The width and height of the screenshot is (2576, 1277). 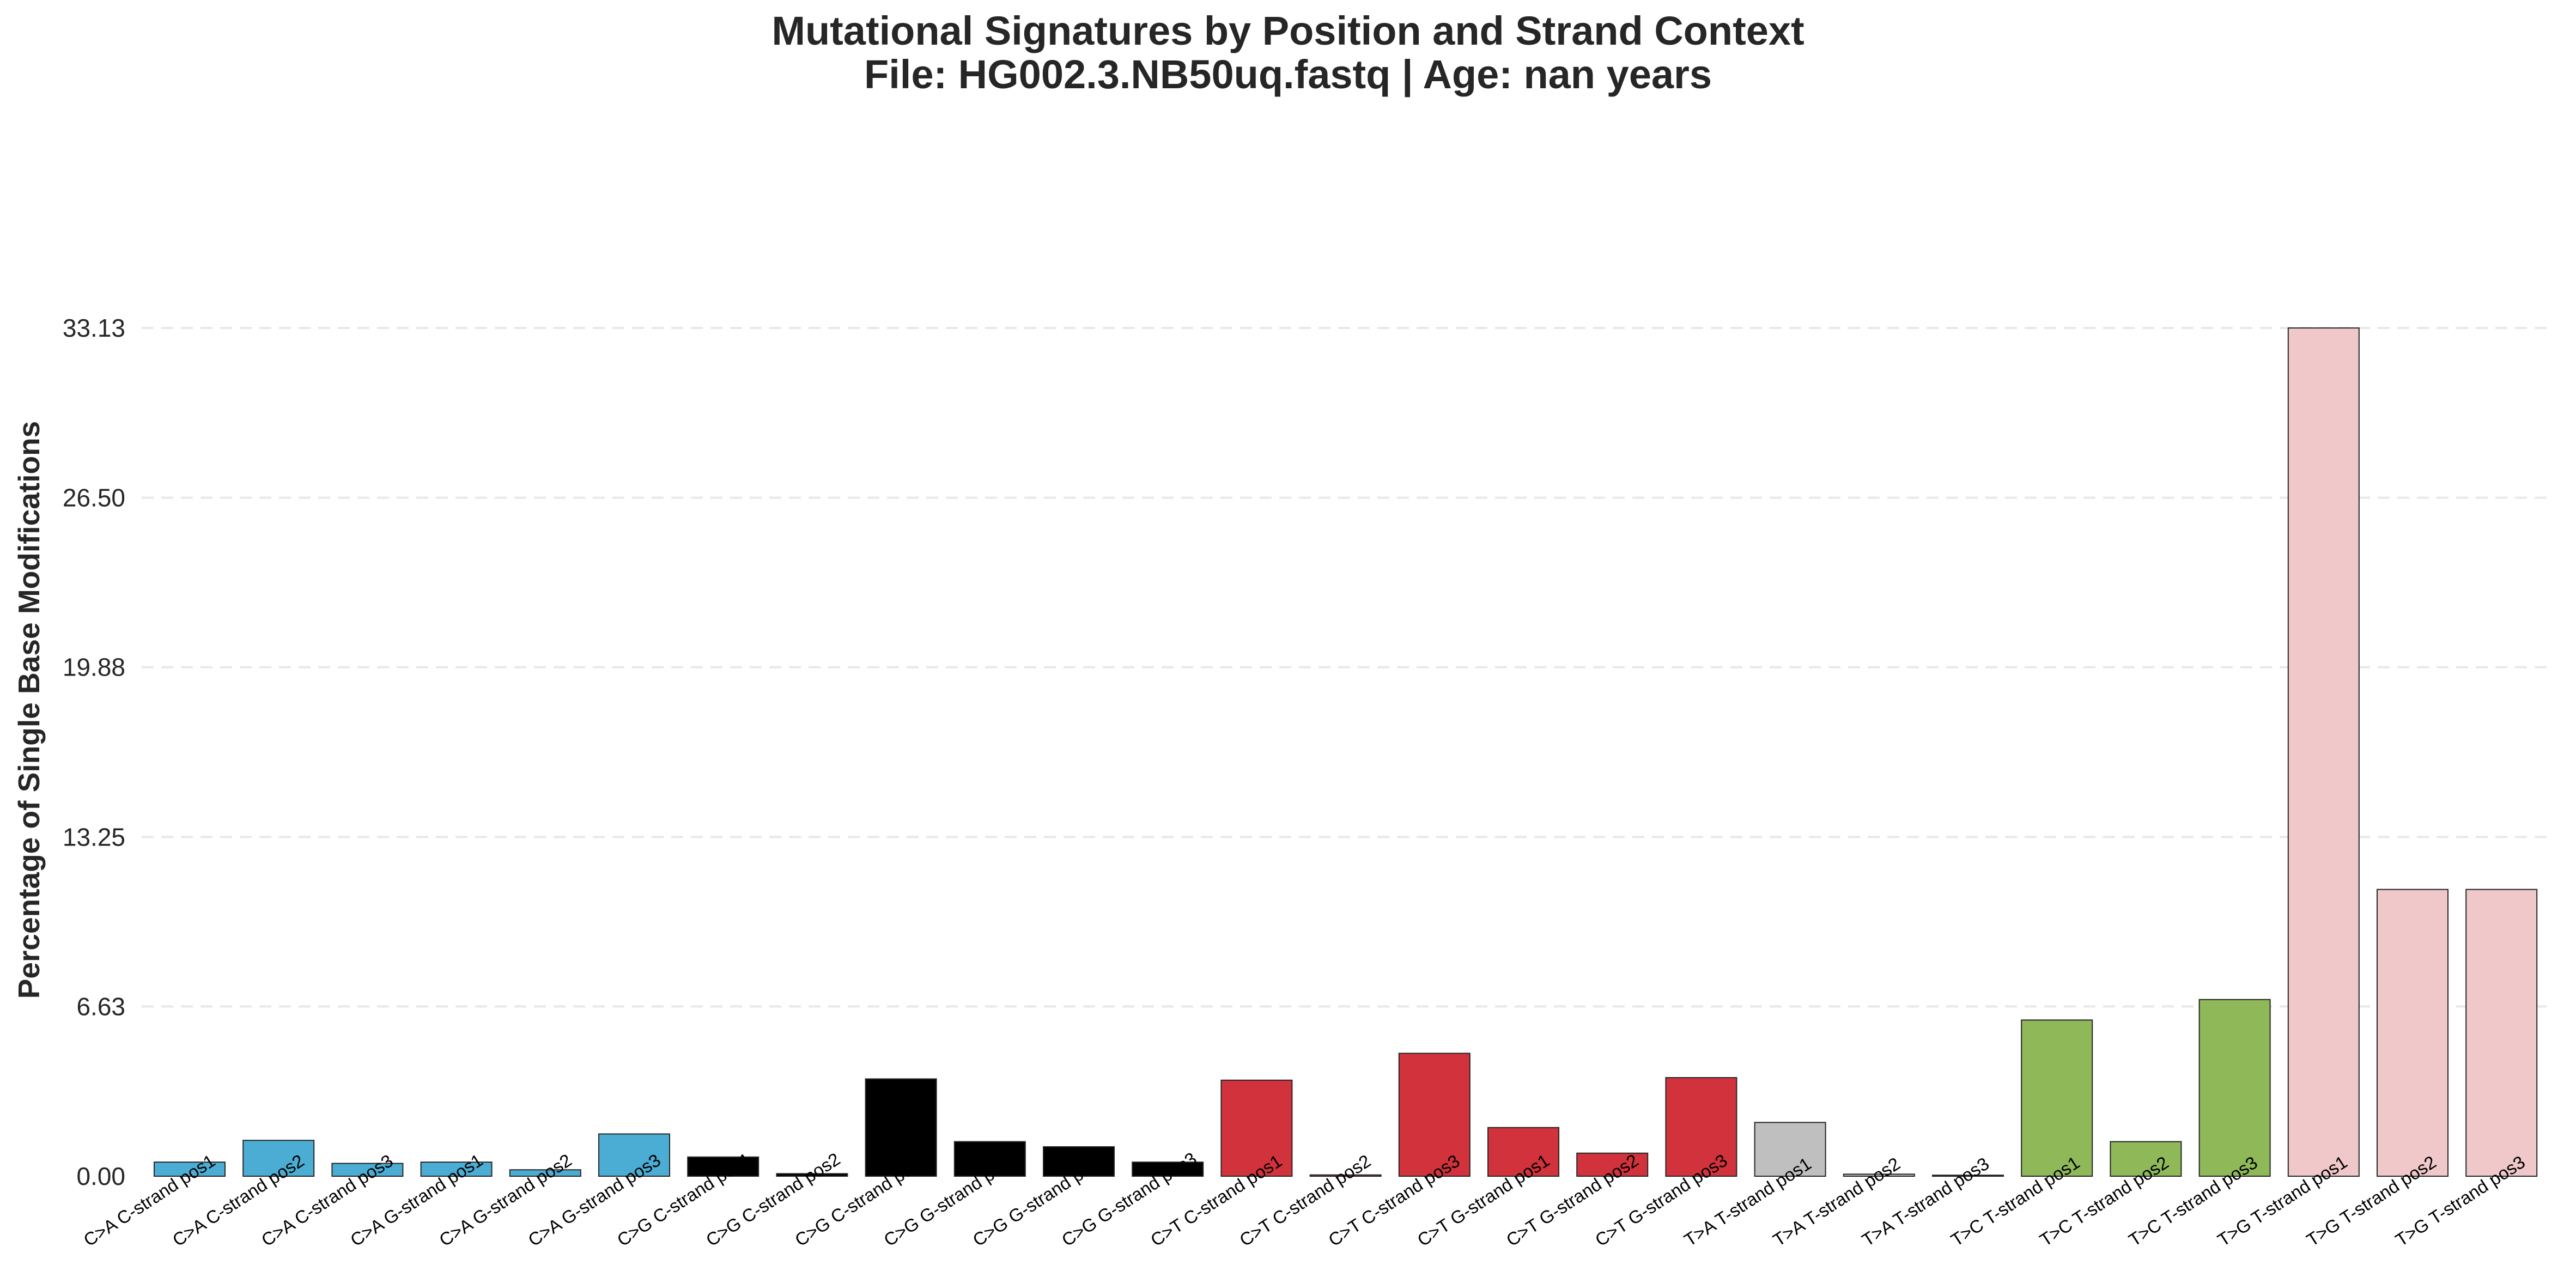 I want to click on y-tick-label: 6.63, so click(x=100, y=1006).